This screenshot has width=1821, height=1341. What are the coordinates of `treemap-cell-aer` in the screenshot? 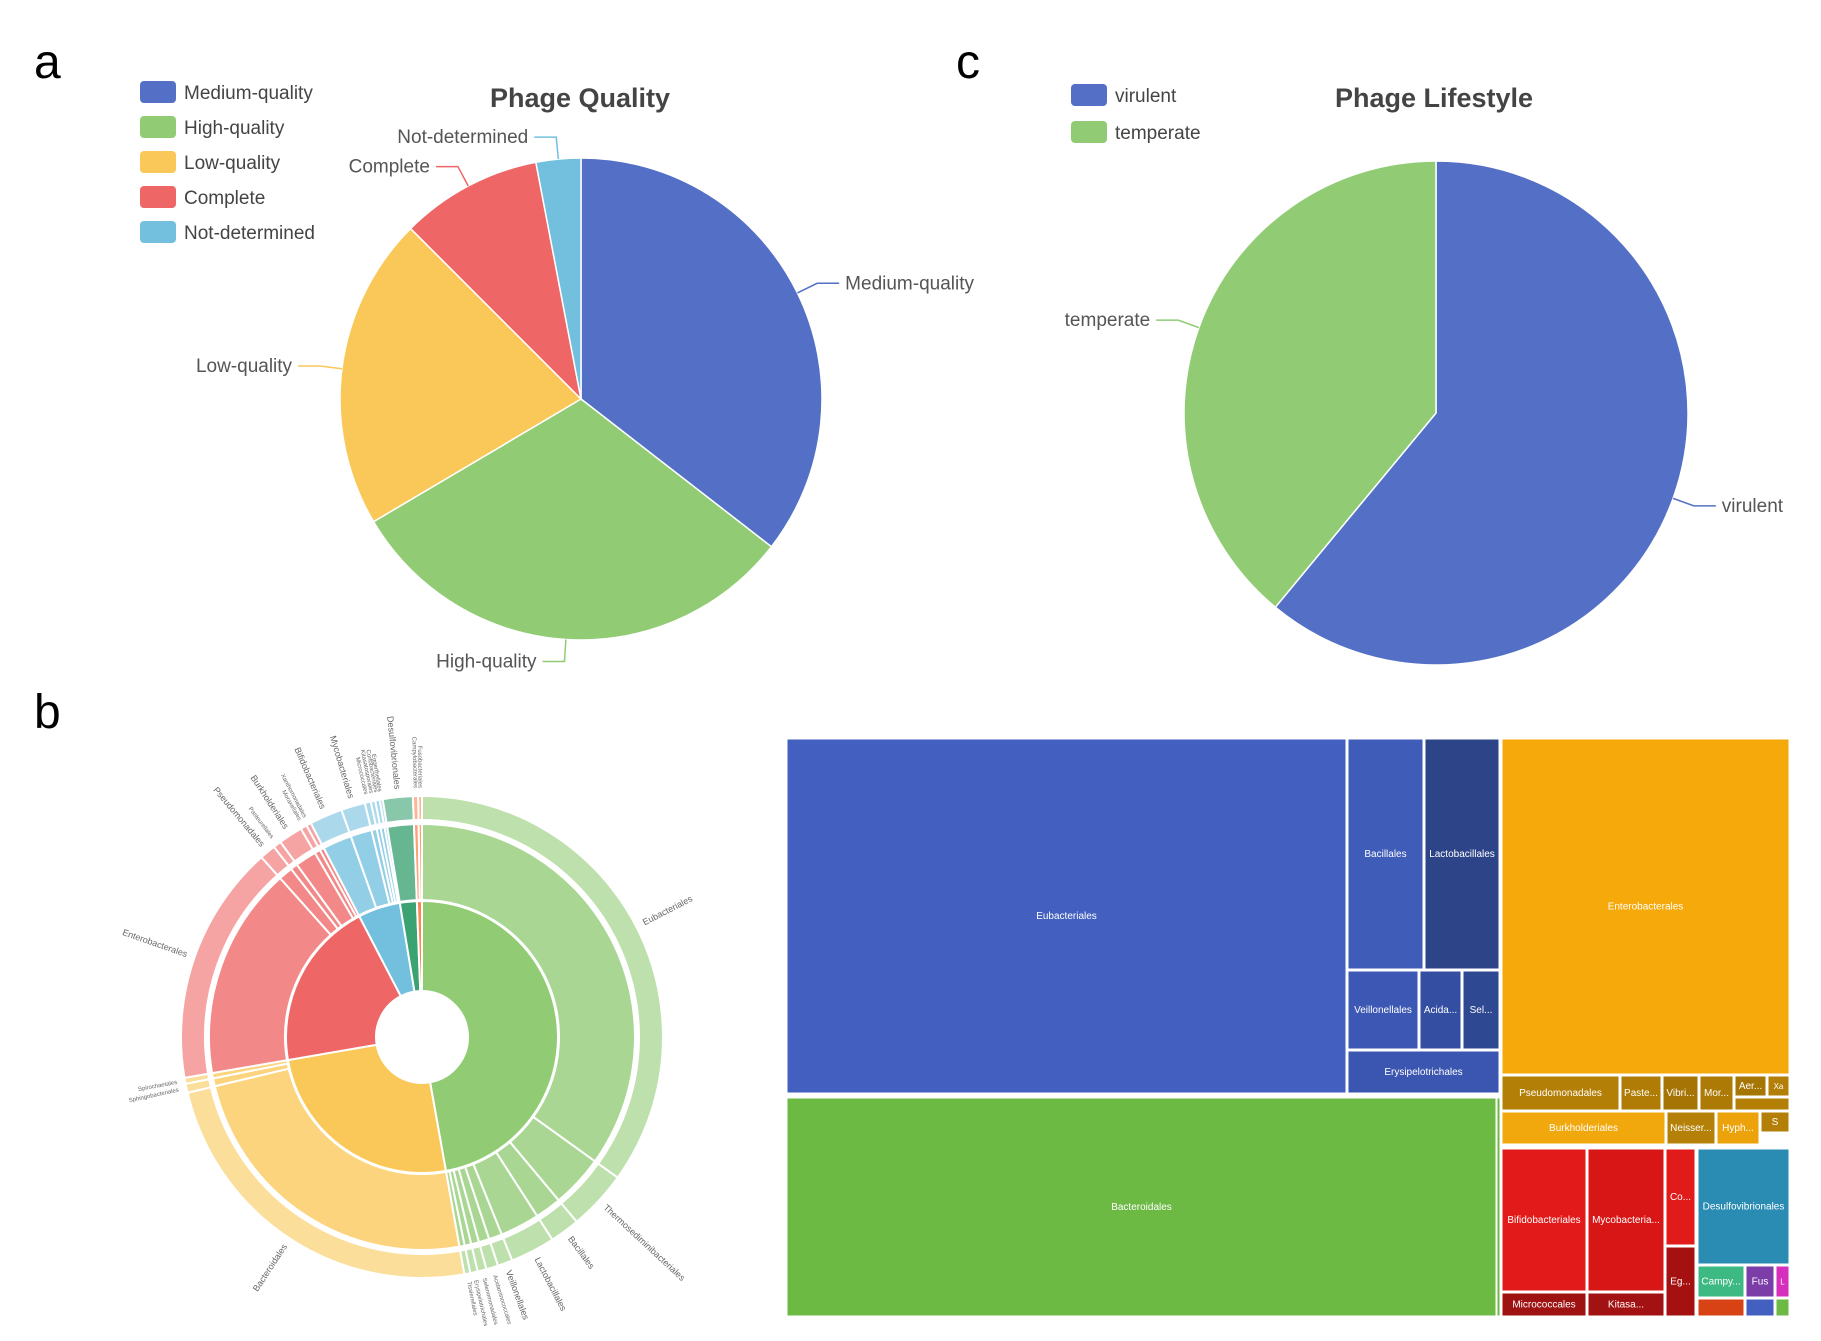 It's located at (1750, 1086).